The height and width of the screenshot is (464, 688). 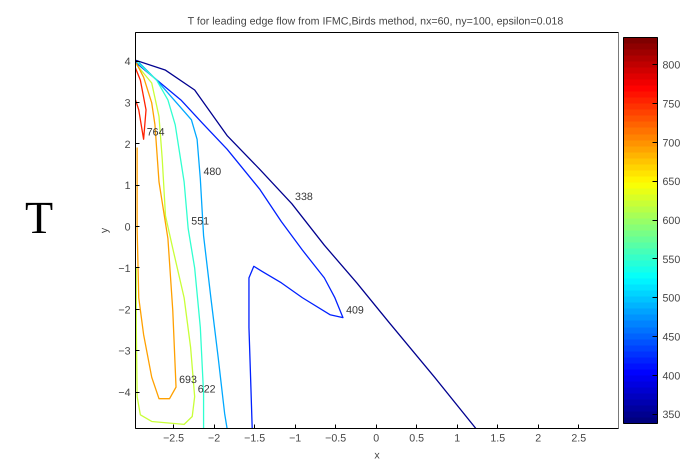 I want to click on y-tick-label: −4, so click(x=124, y=393).